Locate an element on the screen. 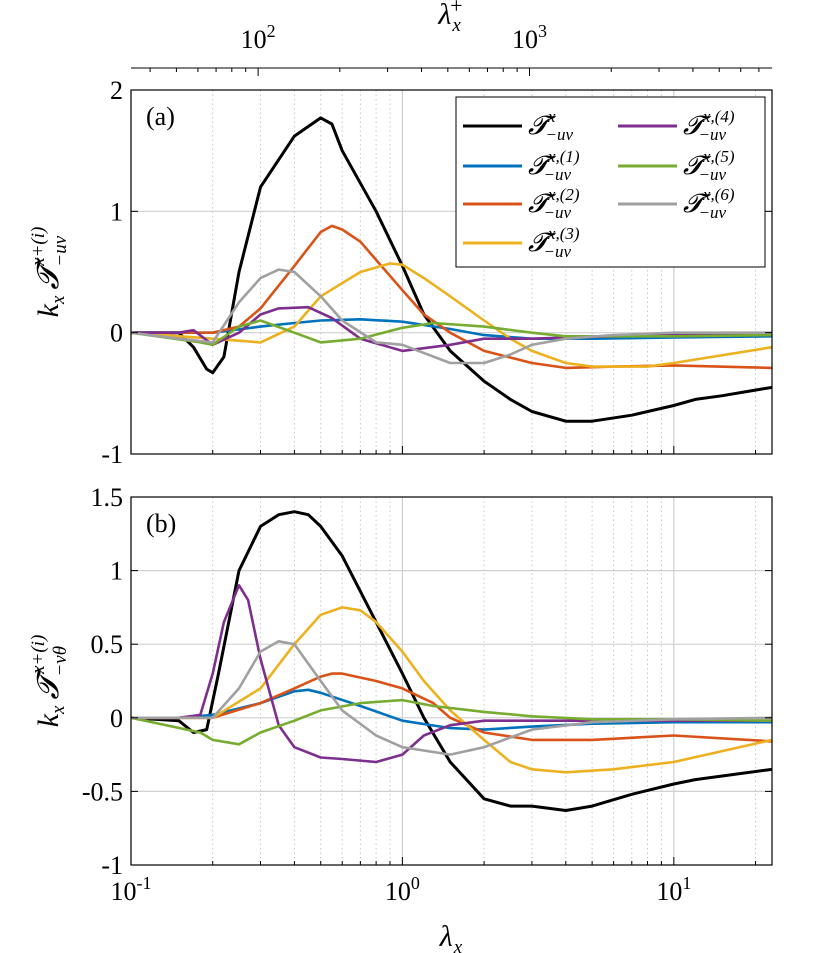 The height and width of the screenshot is (953, 830). x-axis-title: λx is located at coordinates (451, 936).